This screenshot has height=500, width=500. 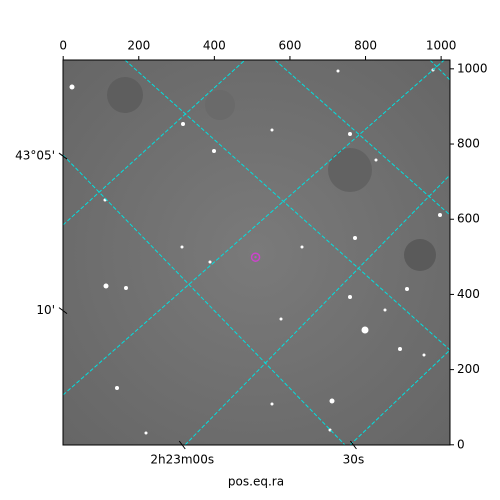 I want to click on marker, so click(x=255, y=257).